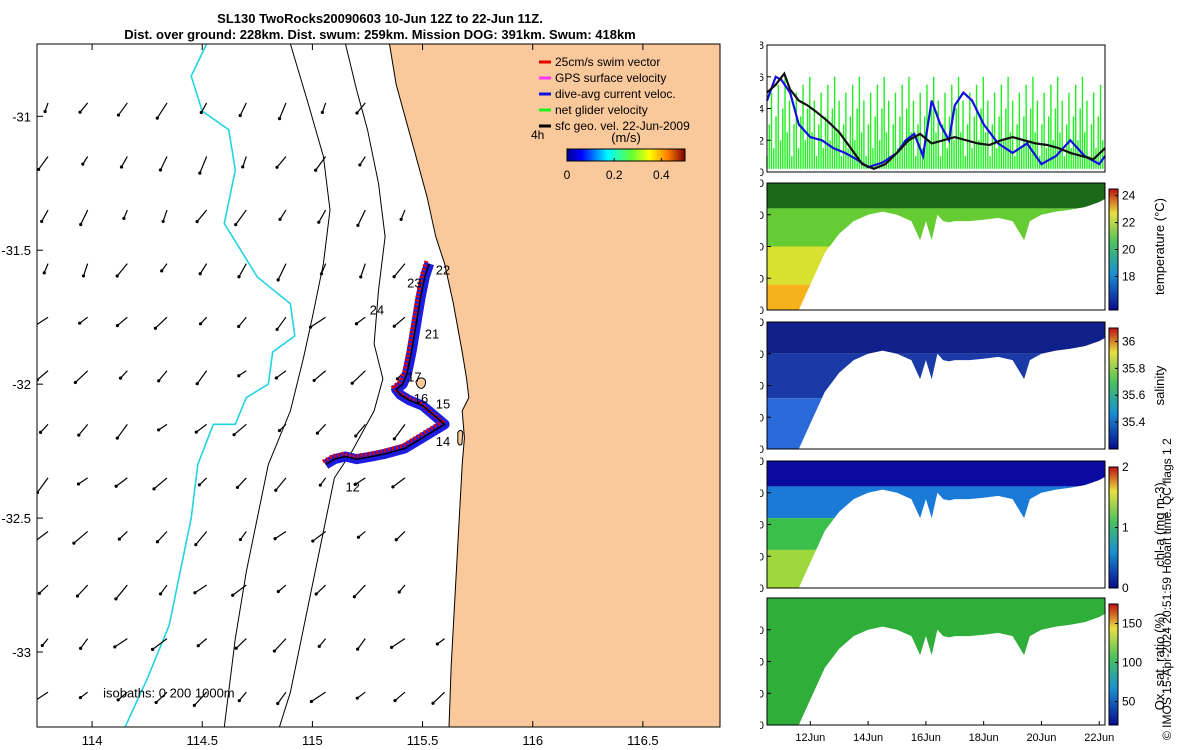 The image size is (1200, 750). Describe the element at coordinates (762, 450) in the screenshot. I see `section-y-tick-label: 200` at that location.